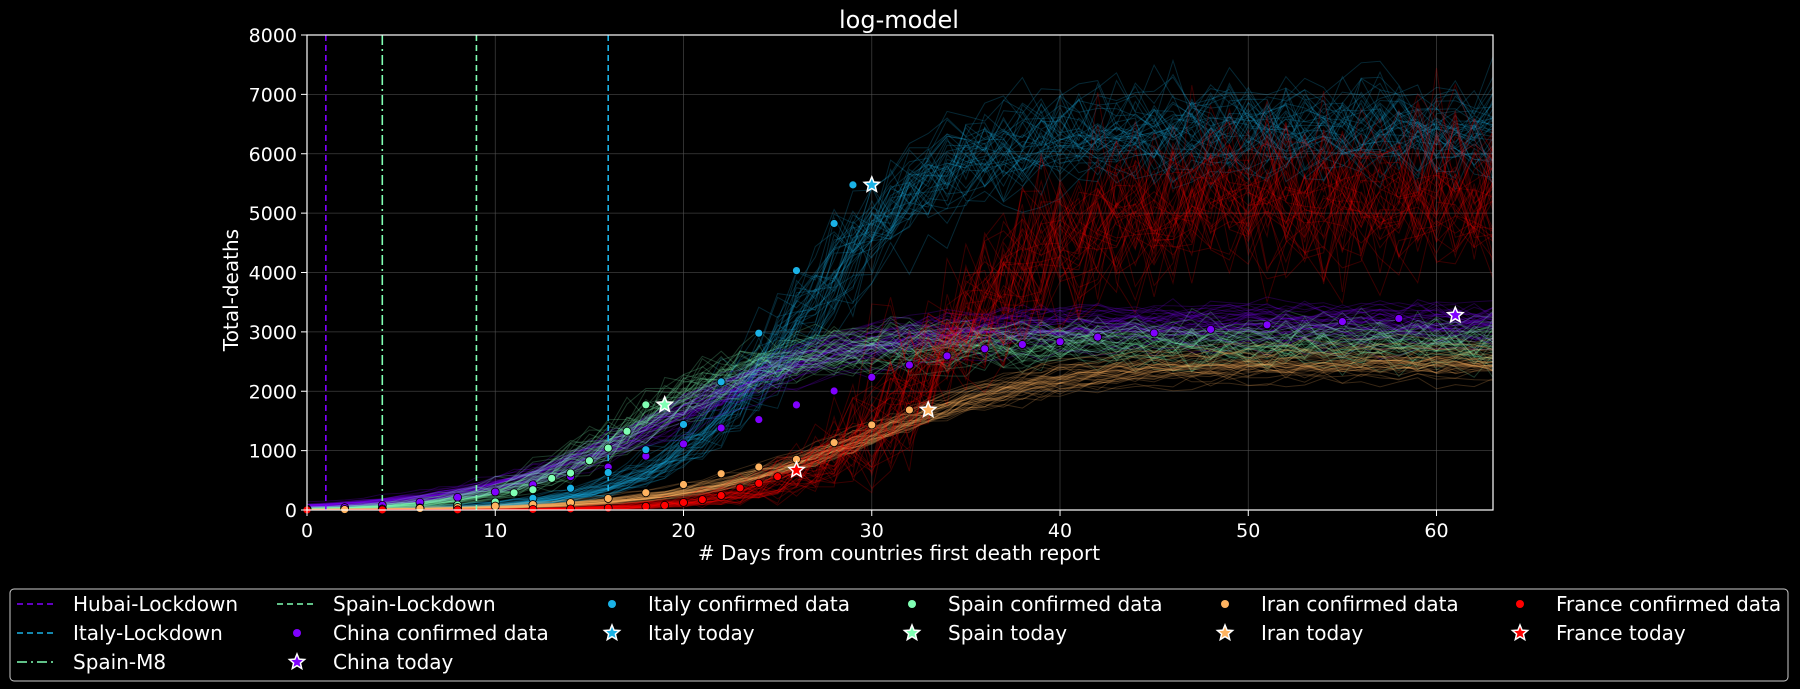 The image size is (1800, 689). I want to click on chart-title: log-model, so click(899, 20).